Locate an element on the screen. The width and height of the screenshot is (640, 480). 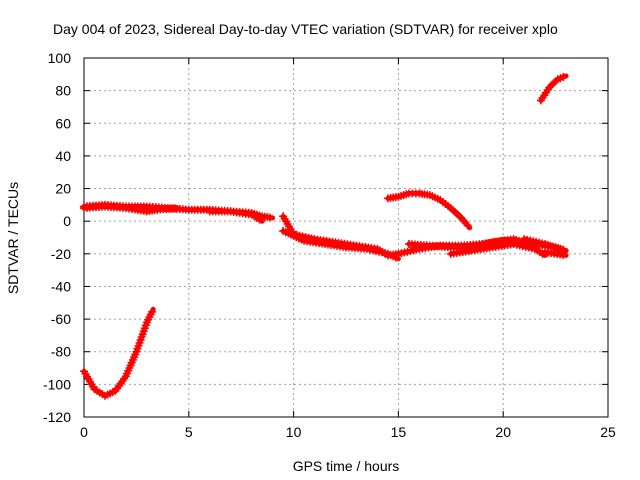
y-tick-label: -60 is located at coordinates (61, 319).